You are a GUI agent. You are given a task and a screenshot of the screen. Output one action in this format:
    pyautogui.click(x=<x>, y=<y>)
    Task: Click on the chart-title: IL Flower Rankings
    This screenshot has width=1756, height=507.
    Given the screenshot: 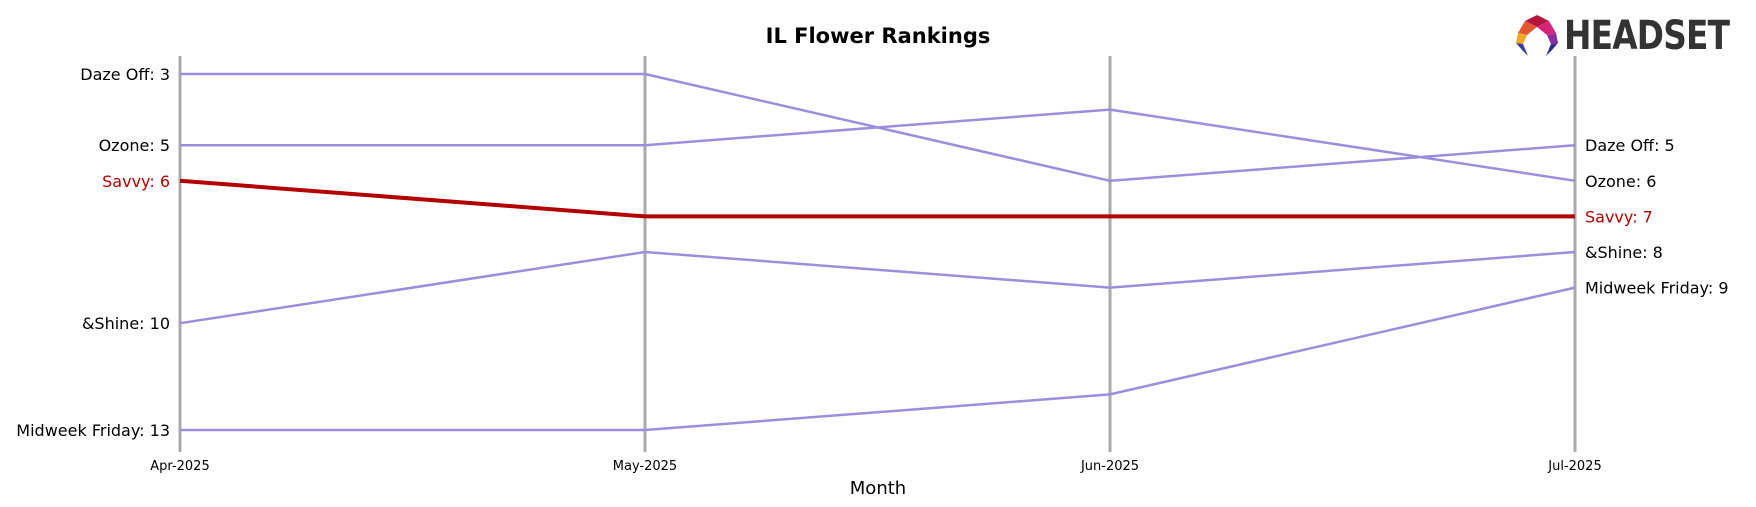 What is the action you would take?
    pyautogui.click(x=878, y=36)
    